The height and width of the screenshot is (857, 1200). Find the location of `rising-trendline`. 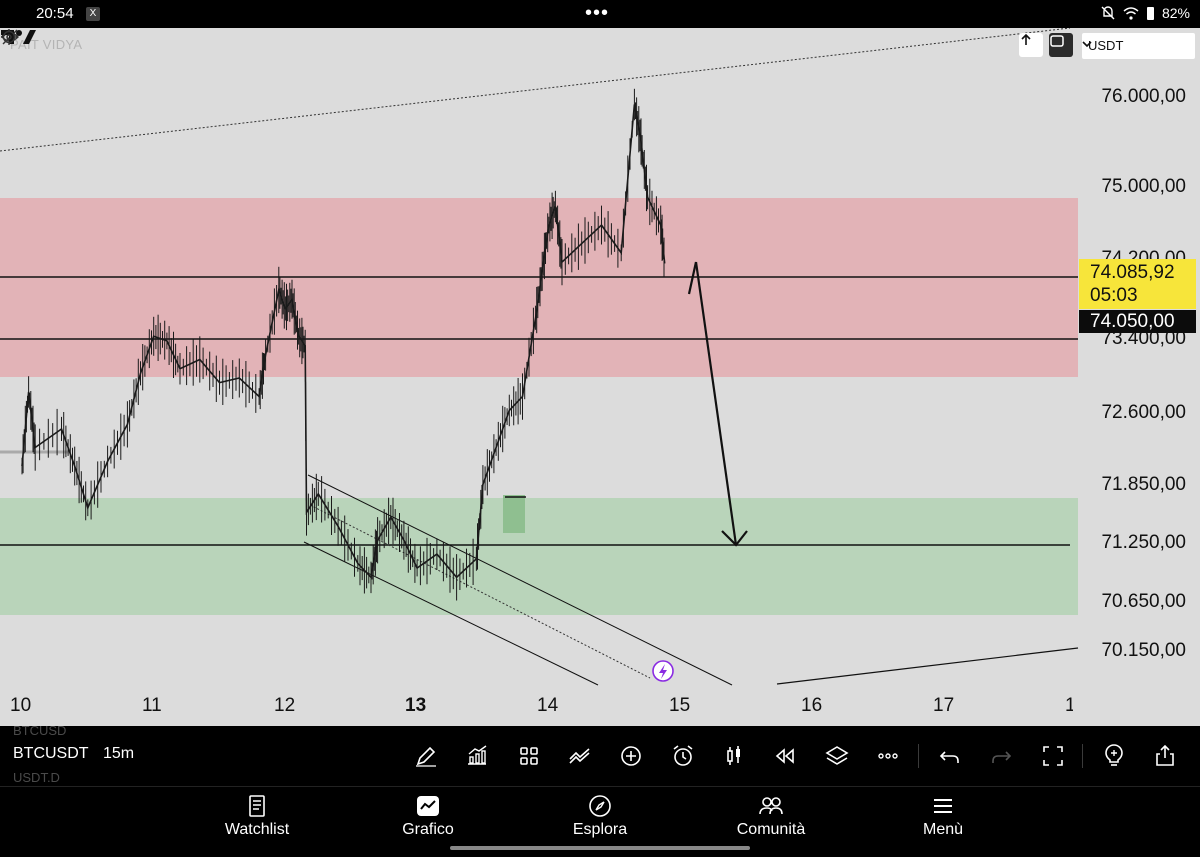

rising-trendline is located at coordinates (927, 666).